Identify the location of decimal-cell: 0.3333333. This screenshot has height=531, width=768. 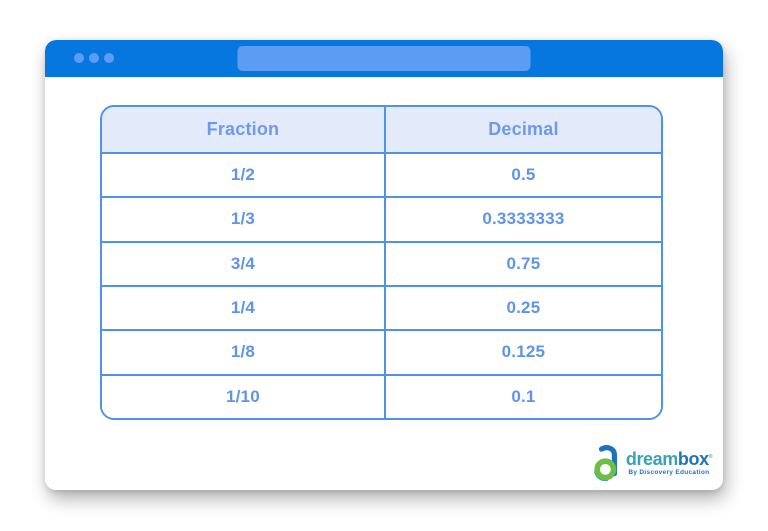
(522, 219).